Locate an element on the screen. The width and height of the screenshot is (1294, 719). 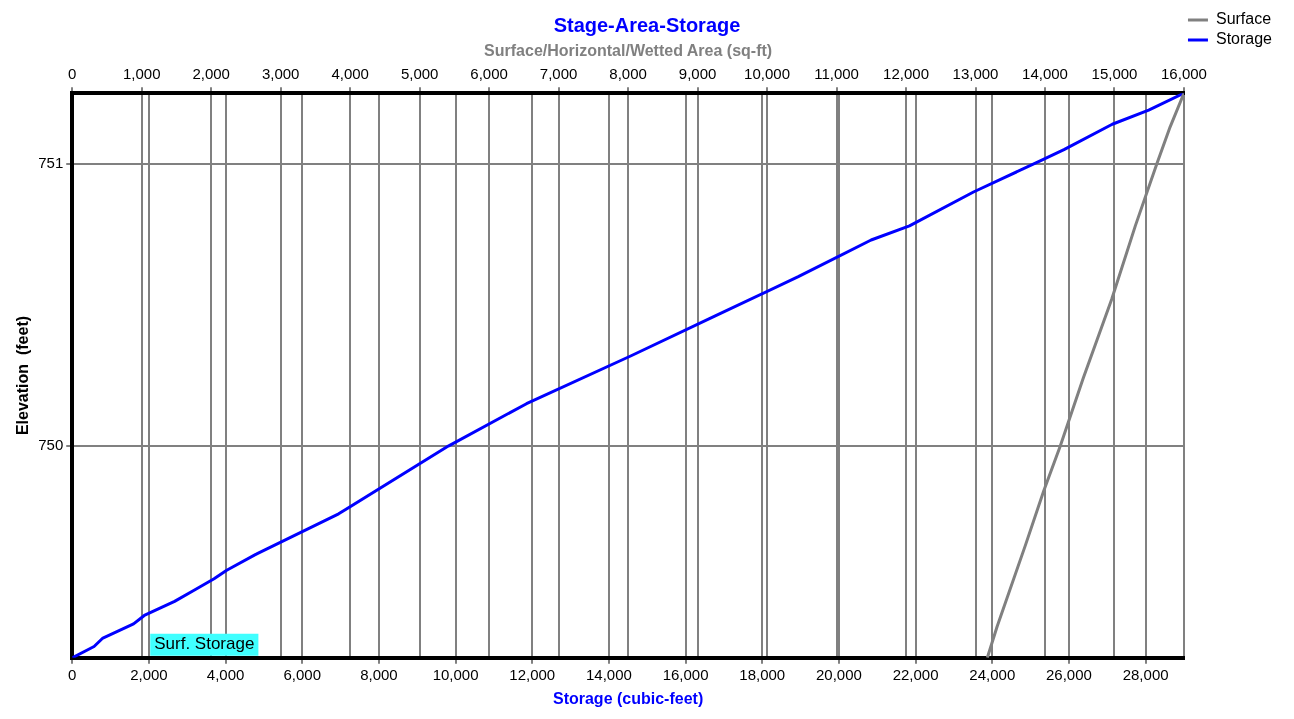
x-tick-label: 28,000 is located at coordinates (1145, 674).